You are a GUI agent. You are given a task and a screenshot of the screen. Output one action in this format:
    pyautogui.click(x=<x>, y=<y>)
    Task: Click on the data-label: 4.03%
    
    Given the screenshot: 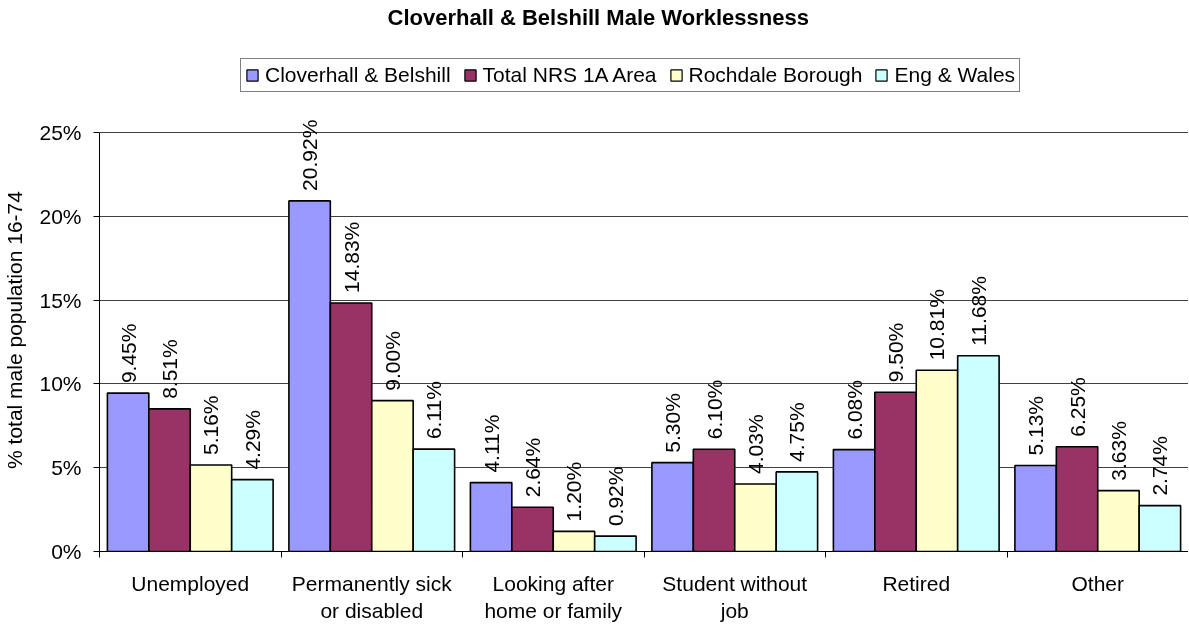 What is the action you would take?
    pyautogui.click(x=755, y=444)
    